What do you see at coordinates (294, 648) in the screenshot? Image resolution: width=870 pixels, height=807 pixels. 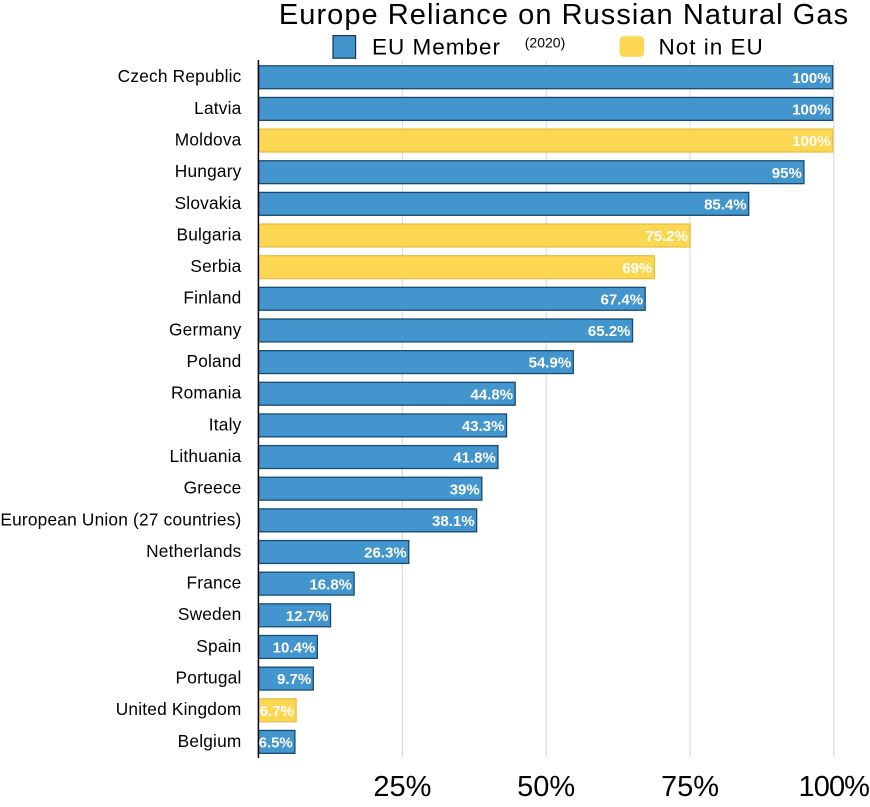 I see `svg-text: 10.4%` at bounding box center [294, 648].